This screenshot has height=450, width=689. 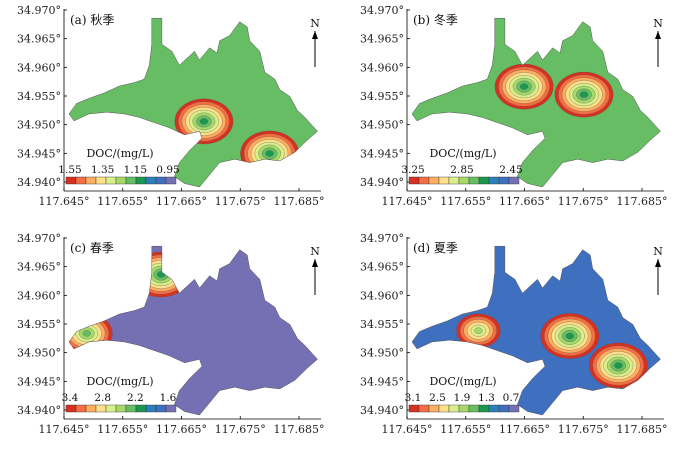 I want to click on panel-label: (d) 夏季, so click(x=435, y=248).